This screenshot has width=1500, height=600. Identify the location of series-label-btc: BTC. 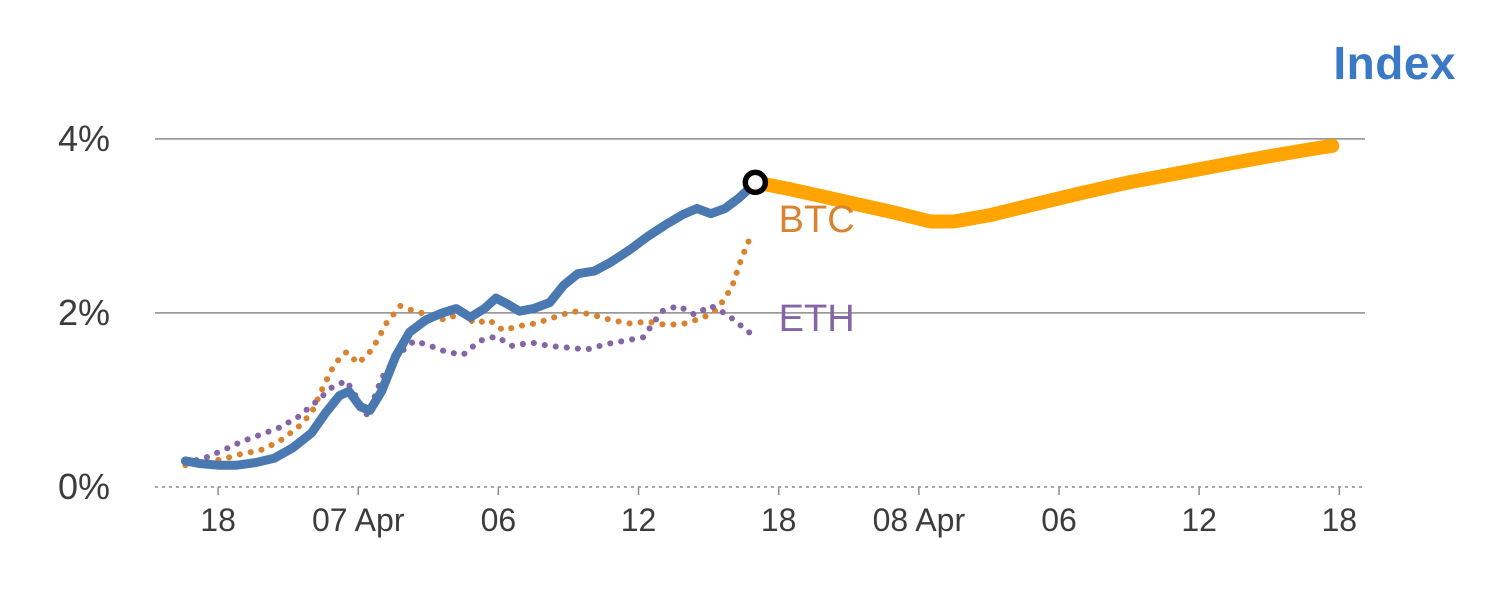
(817, 220).